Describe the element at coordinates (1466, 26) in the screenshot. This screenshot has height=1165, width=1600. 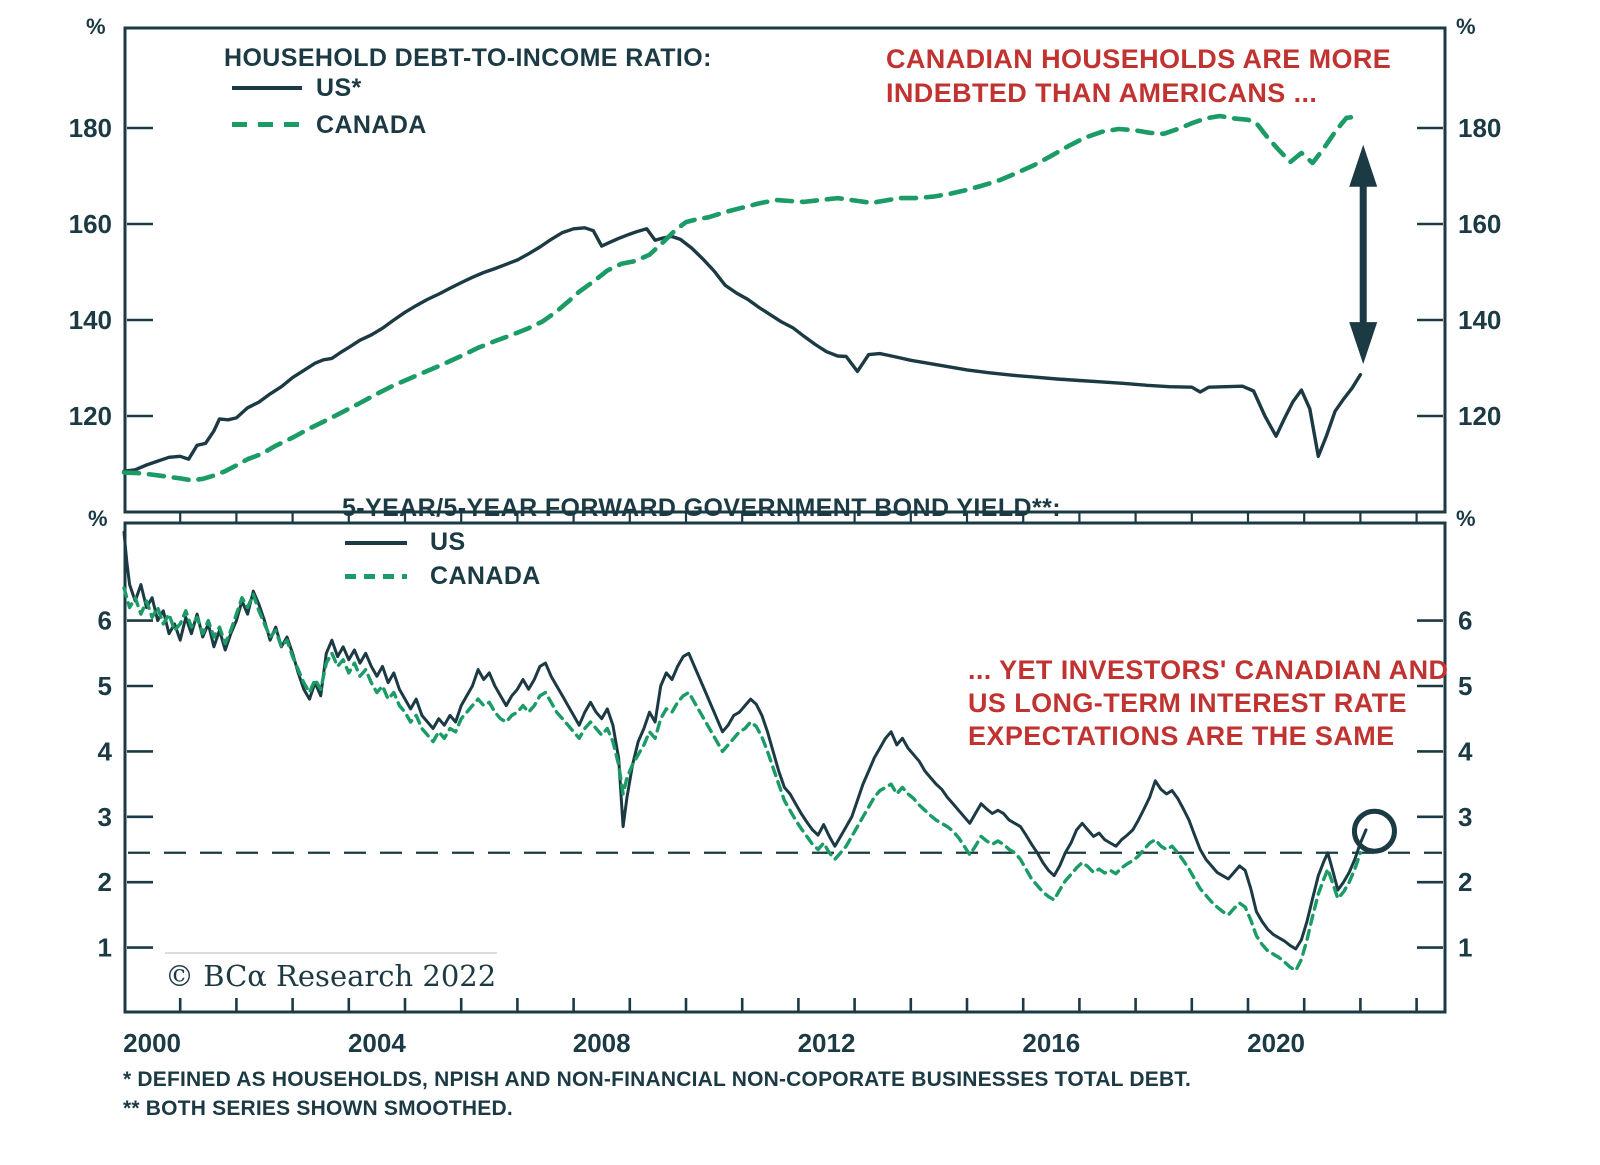
I see `top-panel-right-axis-unit: %` at that location.